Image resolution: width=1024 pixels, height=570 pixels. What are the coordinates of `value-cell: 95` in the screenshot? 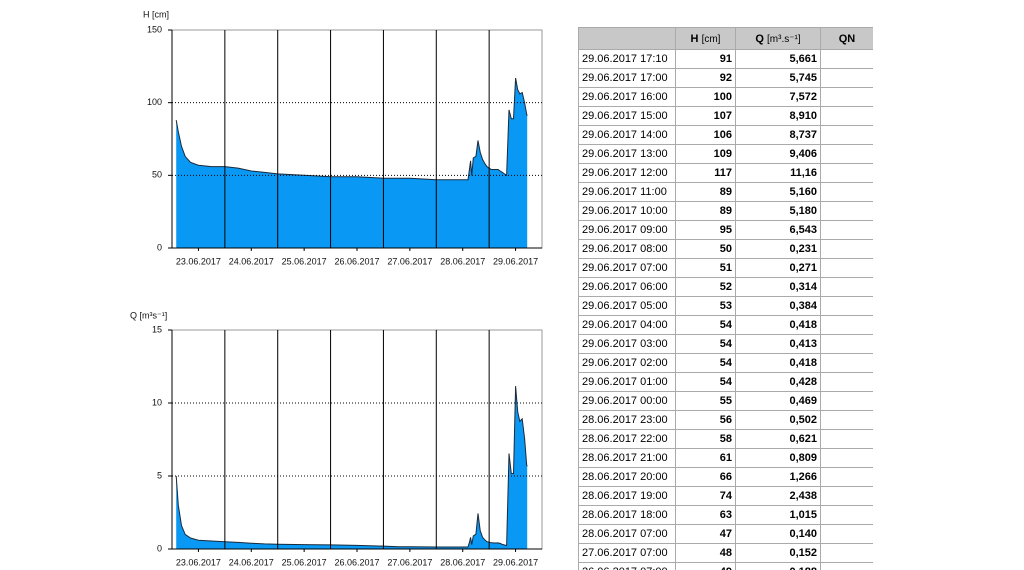 It's located at (705, 230).